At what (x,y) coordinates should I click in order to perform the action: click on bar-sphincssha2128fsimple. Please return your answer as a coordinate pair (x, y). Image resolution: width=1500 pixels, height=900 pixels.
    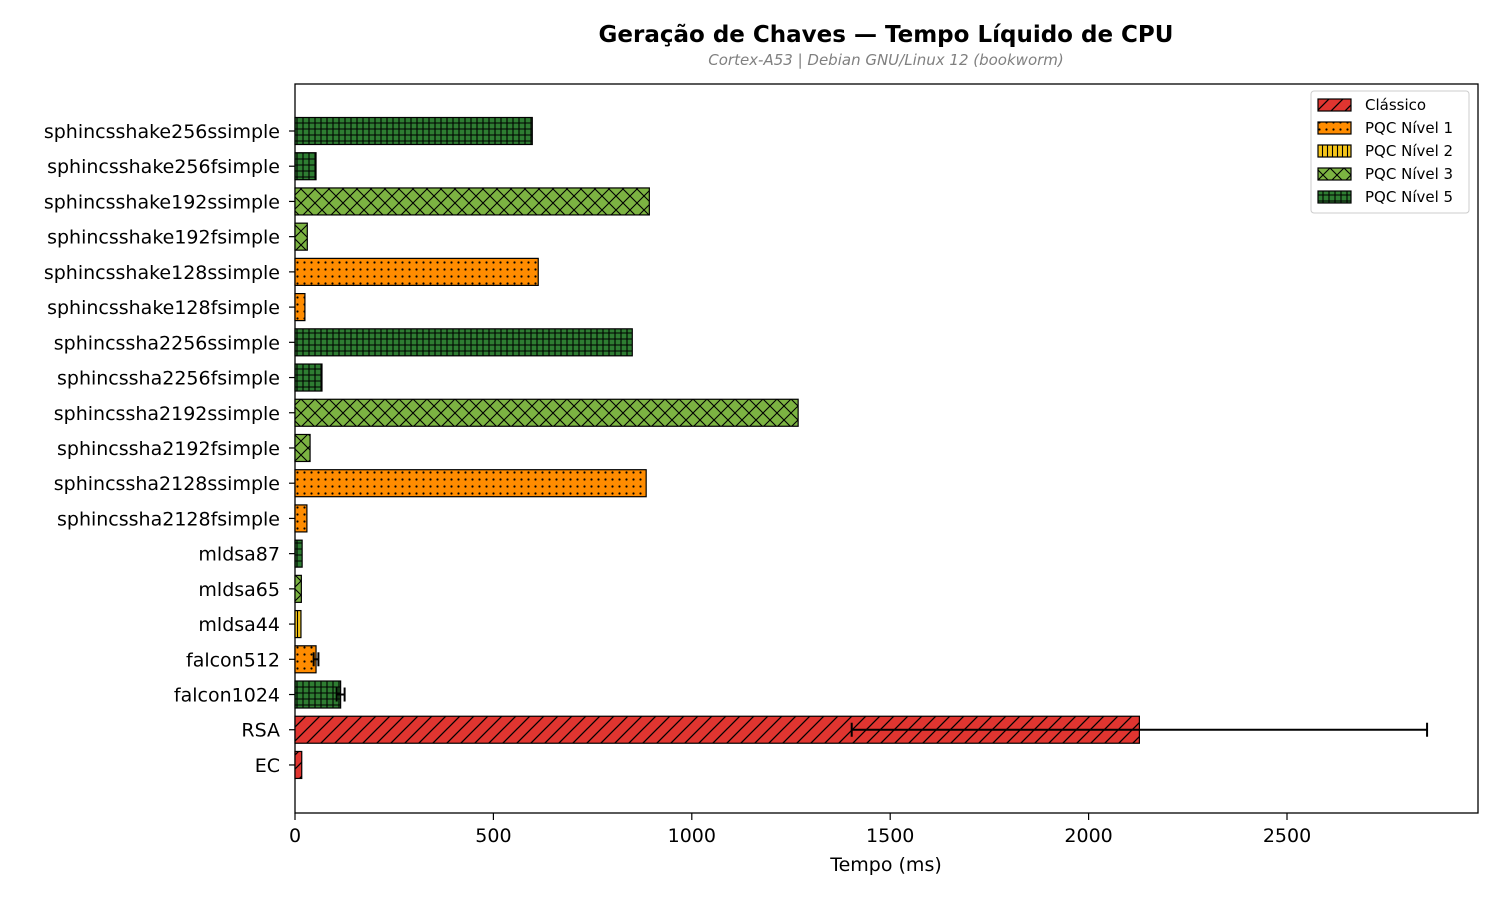
    Looking at the image, I should click on (301, 518).